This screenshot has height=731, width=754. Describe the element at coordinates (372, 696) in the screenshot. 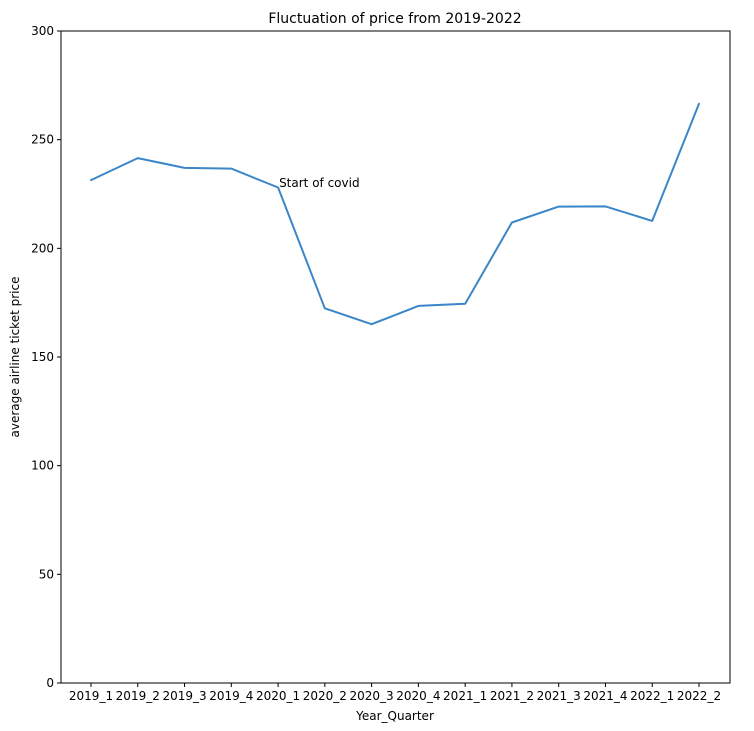

I see `x-tick-label: 2020_3` at that location.